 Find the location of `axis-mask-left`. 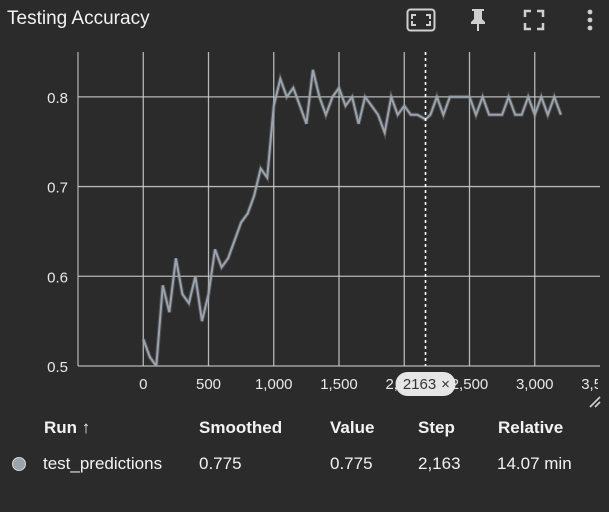

axis-mask-left is located at coordinates (37, 384).